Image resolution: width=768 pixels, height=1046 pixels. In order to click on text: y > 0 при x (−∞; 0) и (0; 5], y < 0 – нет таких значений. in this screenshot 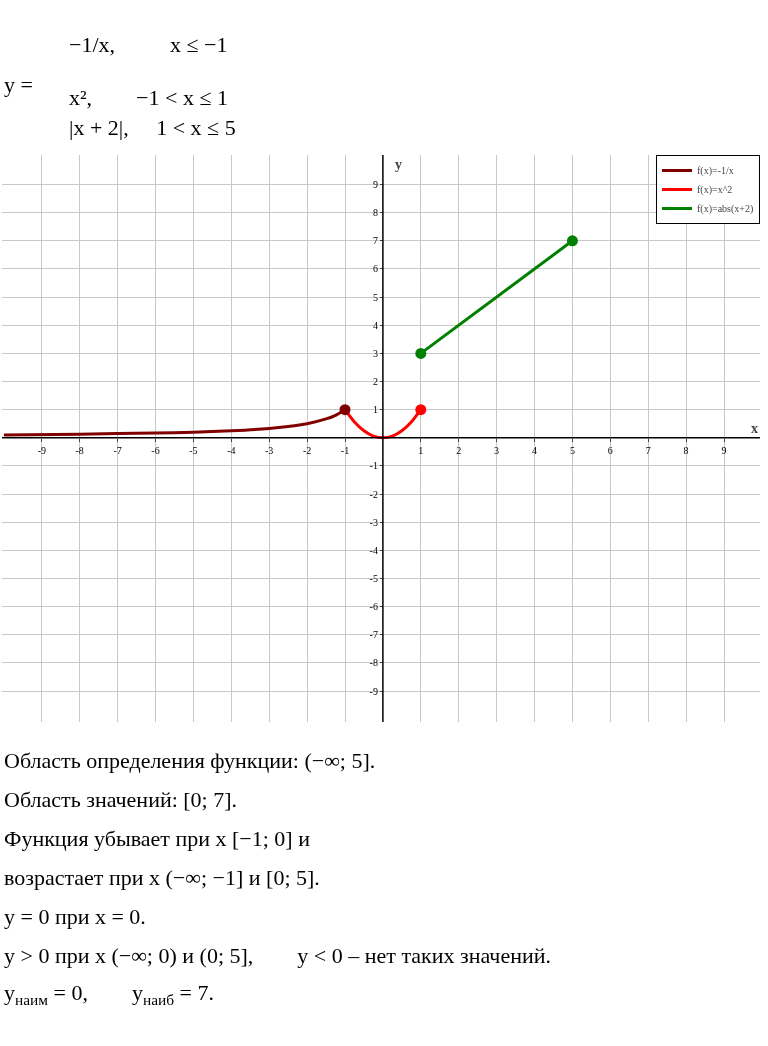, I will do `click(278, 955)`.